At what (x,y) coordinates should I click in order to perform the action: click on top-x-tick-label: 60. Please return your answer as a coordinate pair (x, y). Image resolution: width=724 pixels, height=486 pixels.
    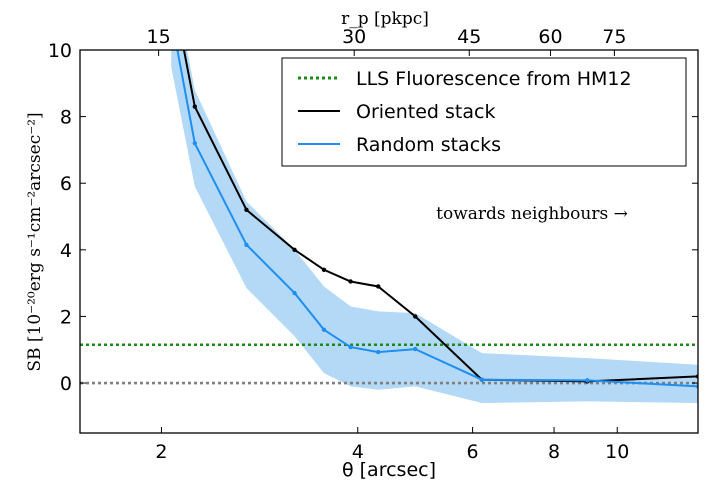
    Looking at the image, I should click on (550, 37).